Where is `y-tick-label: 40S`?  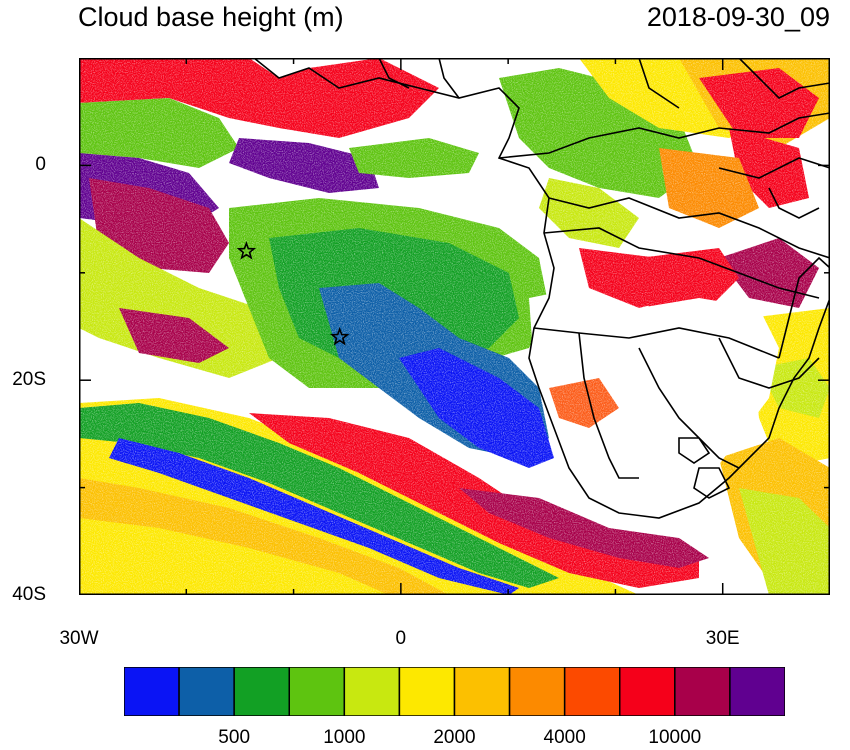
y-tick-label: 40S is located at coordinates (29, 594).